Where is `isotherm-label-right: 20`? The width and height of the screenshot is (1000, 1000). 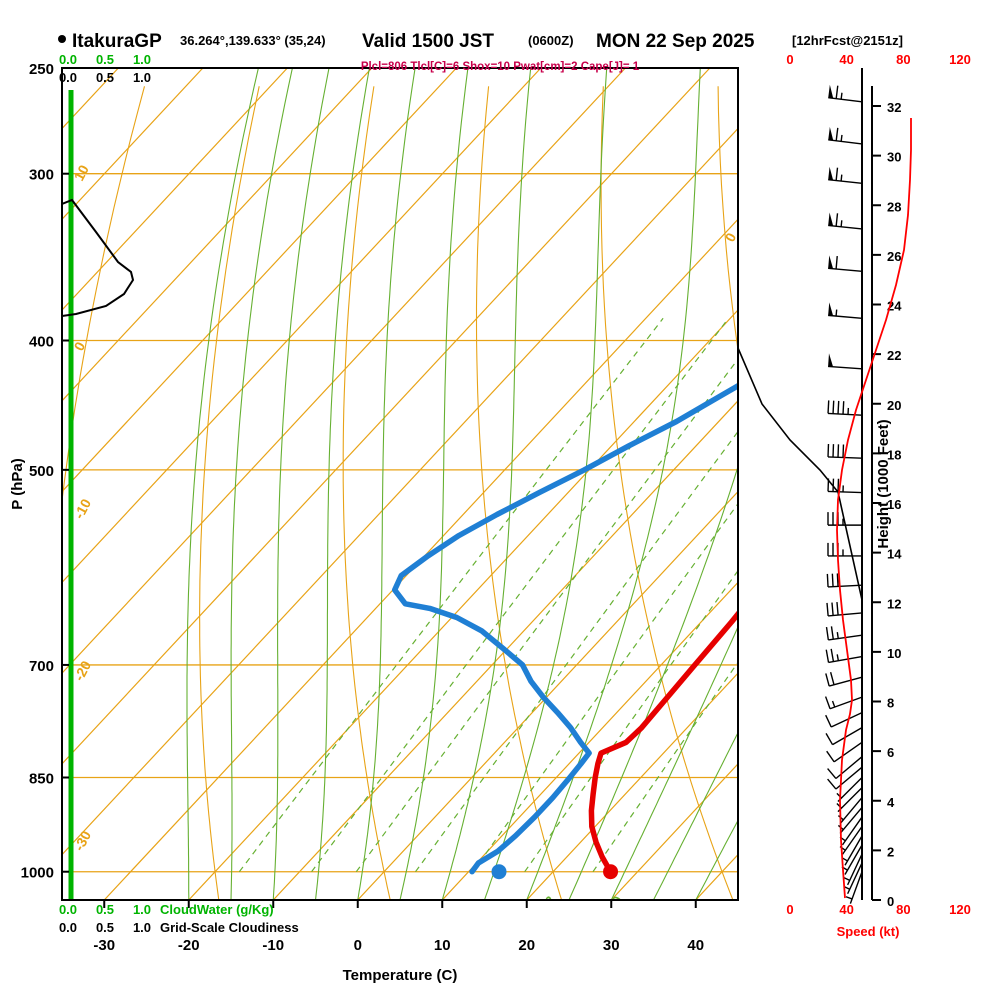
isotherm-label-right: 20 is located at coordinates (802, 462).